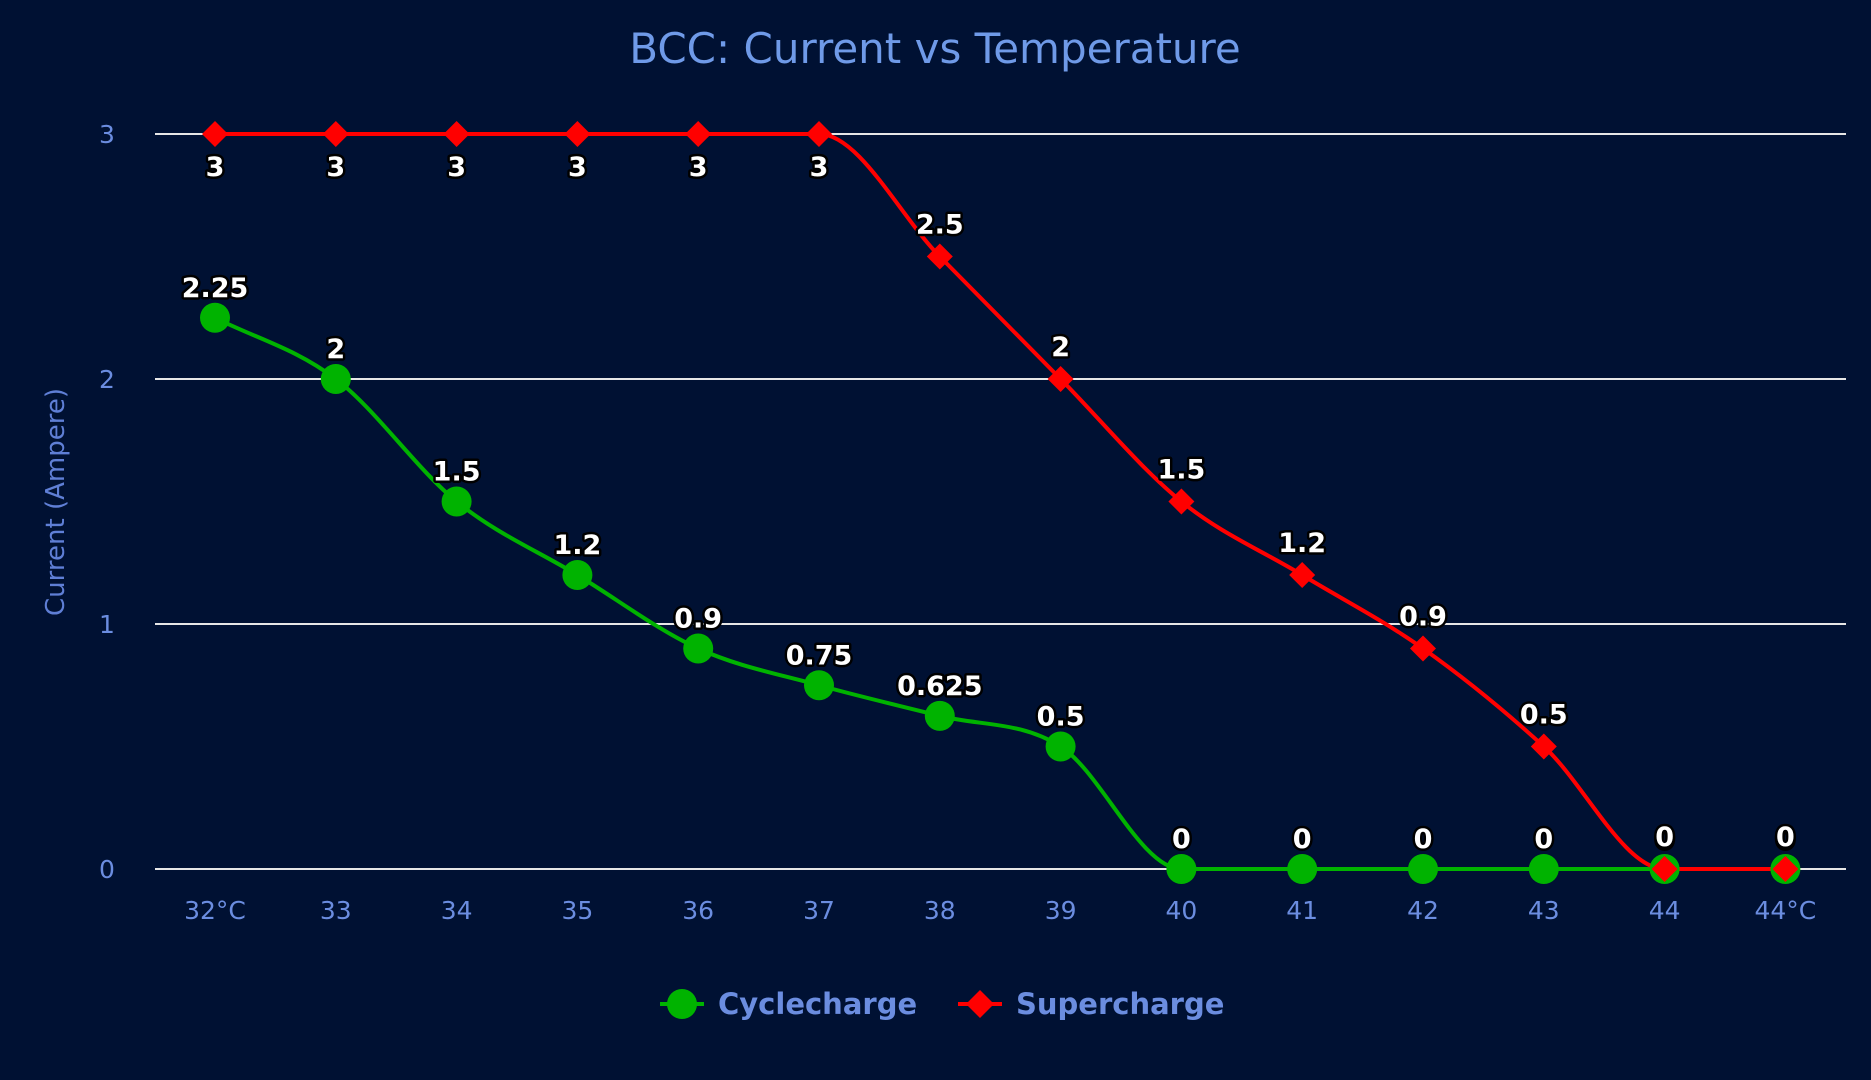  What do you see at coordinates (215, 910) in the screenshot?
I see `x-tick-label: 32°C` at bounding box center [215, 910].